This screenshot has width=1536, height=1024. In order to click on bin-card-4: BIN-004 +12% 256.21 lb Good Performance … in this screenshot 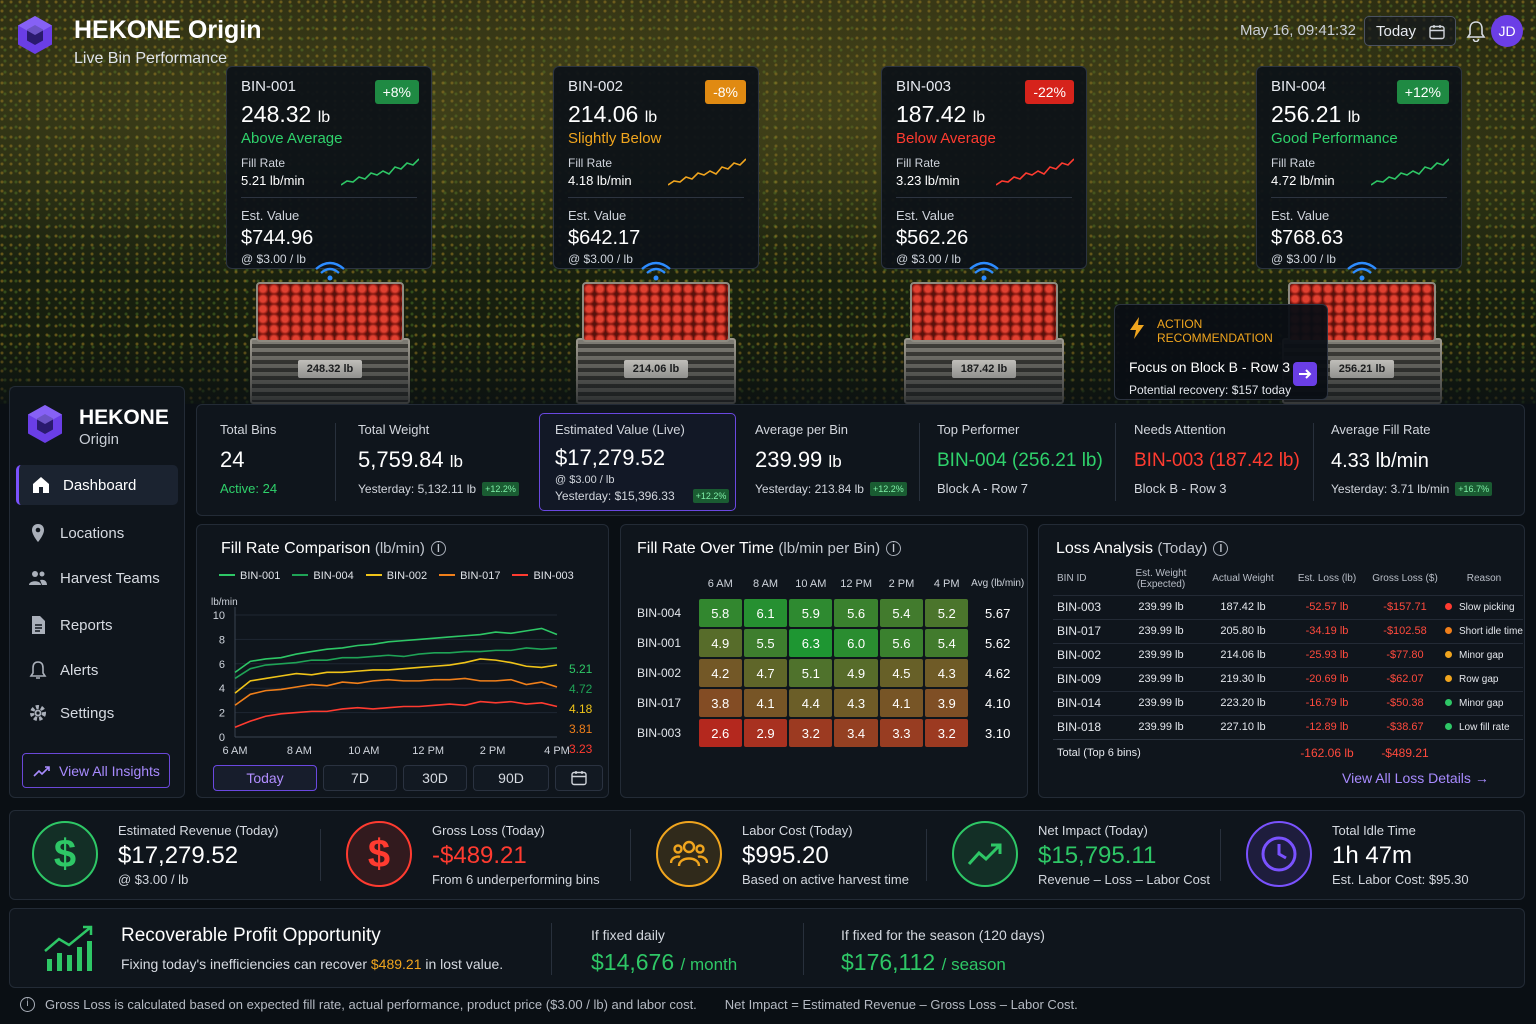, I will do `click(1359, 167)`.